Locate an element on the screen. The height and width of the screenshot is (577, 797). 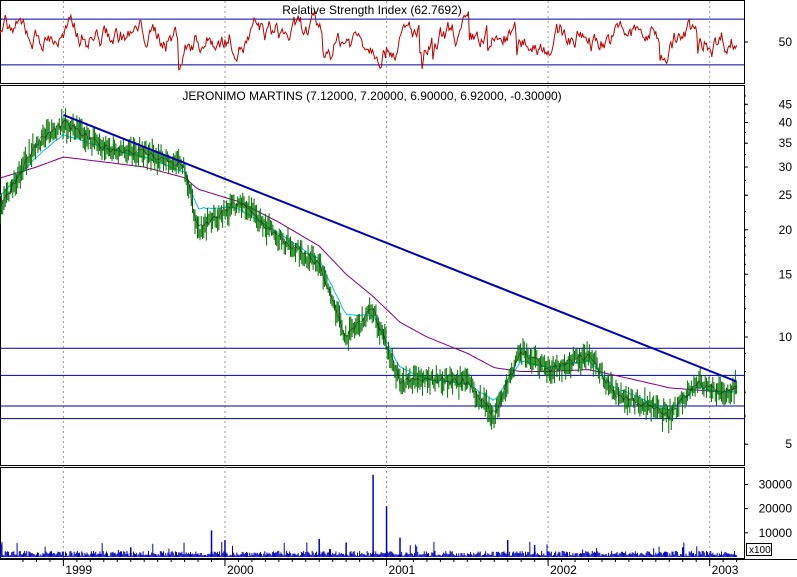
price-y-tick-label: 15 is located at coordinates (786, 274).